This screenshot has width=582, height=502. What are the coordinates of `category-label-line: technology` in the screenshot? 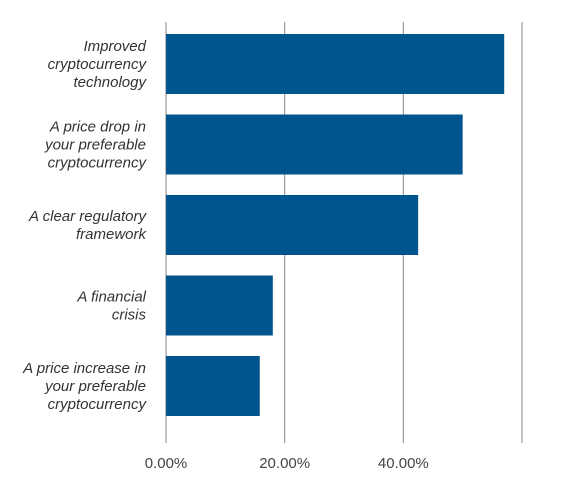 It's located at (110, 82).